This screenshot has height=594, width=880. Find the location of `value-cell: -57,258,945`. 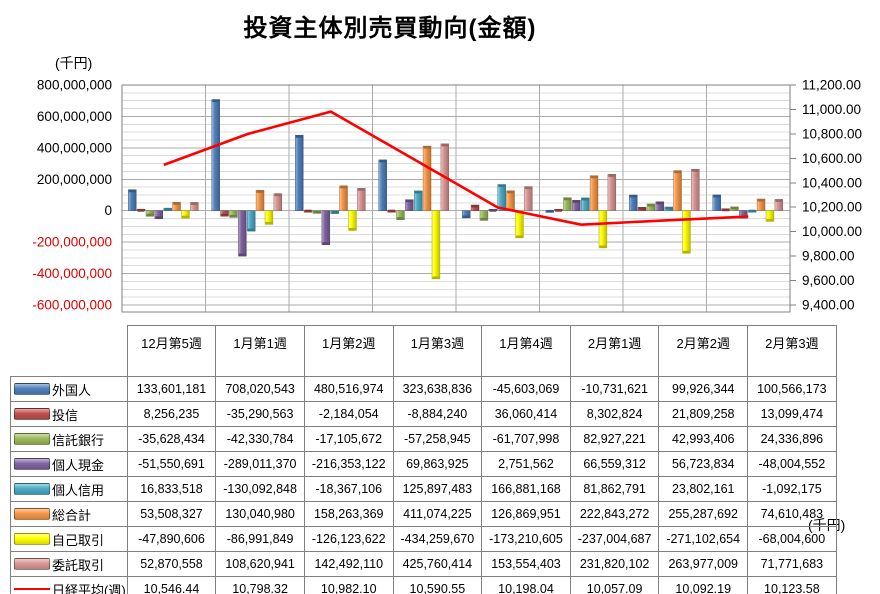

value-cell: -57,258,945 is located at coordinates (437, 439).